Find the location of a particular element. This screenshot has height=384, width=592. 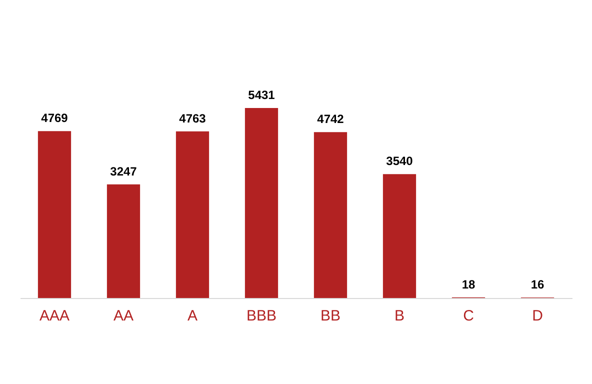

x-tick-label: D is located at coordinates (538, 316).